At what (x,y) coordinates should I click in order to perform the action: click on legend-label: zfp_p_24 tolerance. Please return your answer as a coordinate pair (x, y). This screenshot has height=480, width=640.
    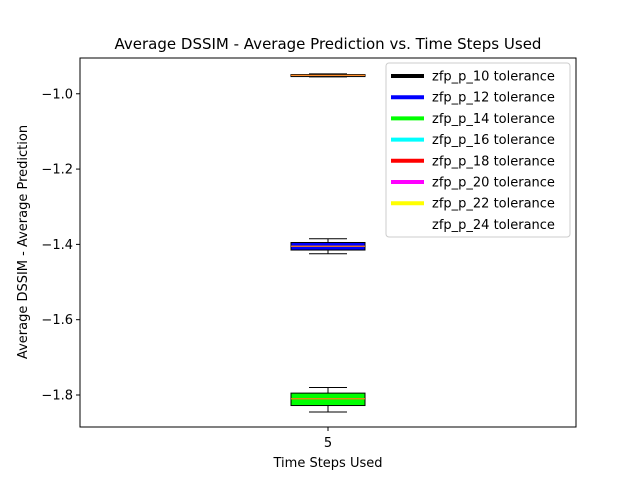
    Looking at the image, I should click on (493, 225).